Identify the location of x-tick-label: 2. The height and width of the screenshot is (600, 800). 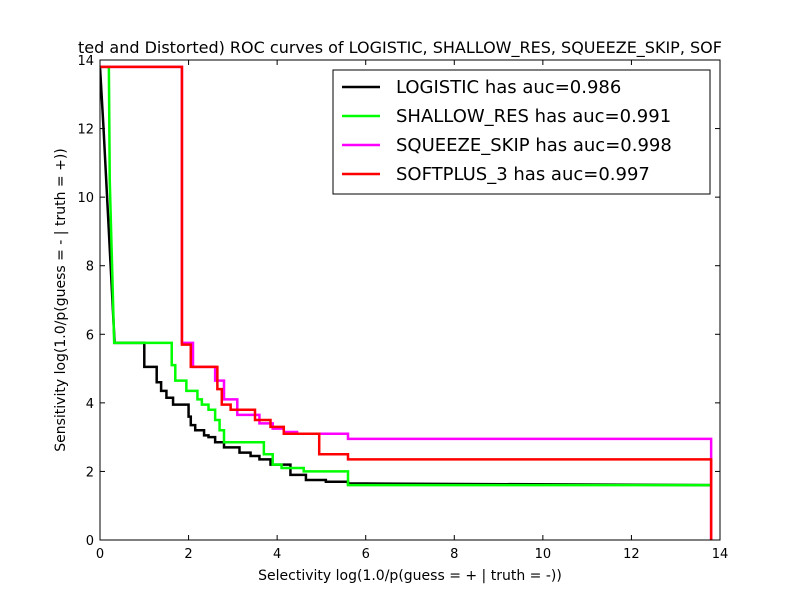
(188, 554).